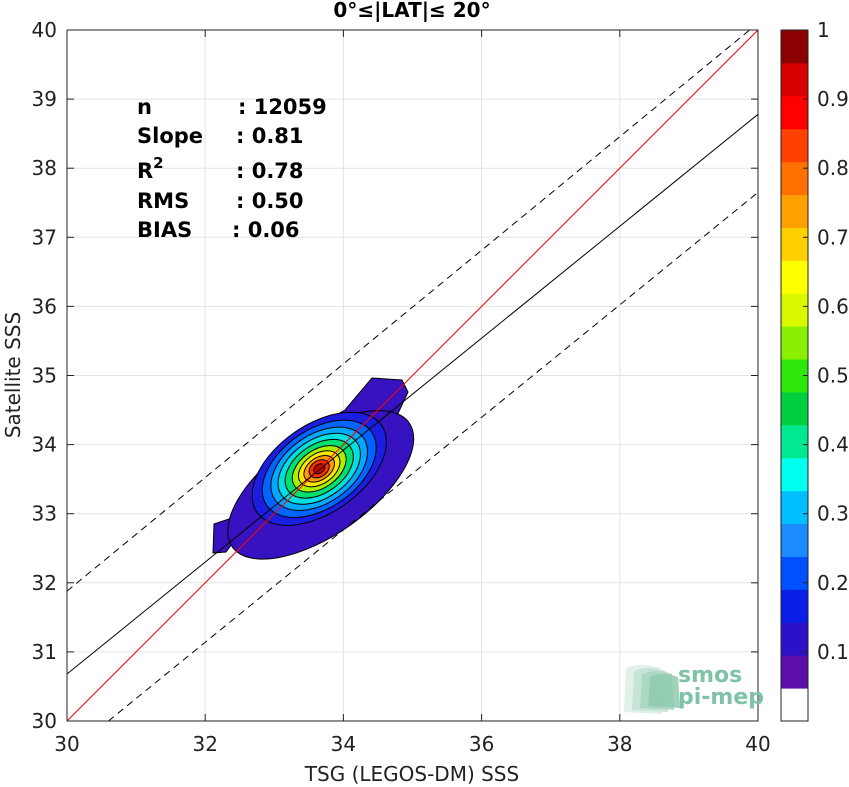 This screenshot has width=849, height=787. I want to click on stat-label: RMS, so click(163, 201).